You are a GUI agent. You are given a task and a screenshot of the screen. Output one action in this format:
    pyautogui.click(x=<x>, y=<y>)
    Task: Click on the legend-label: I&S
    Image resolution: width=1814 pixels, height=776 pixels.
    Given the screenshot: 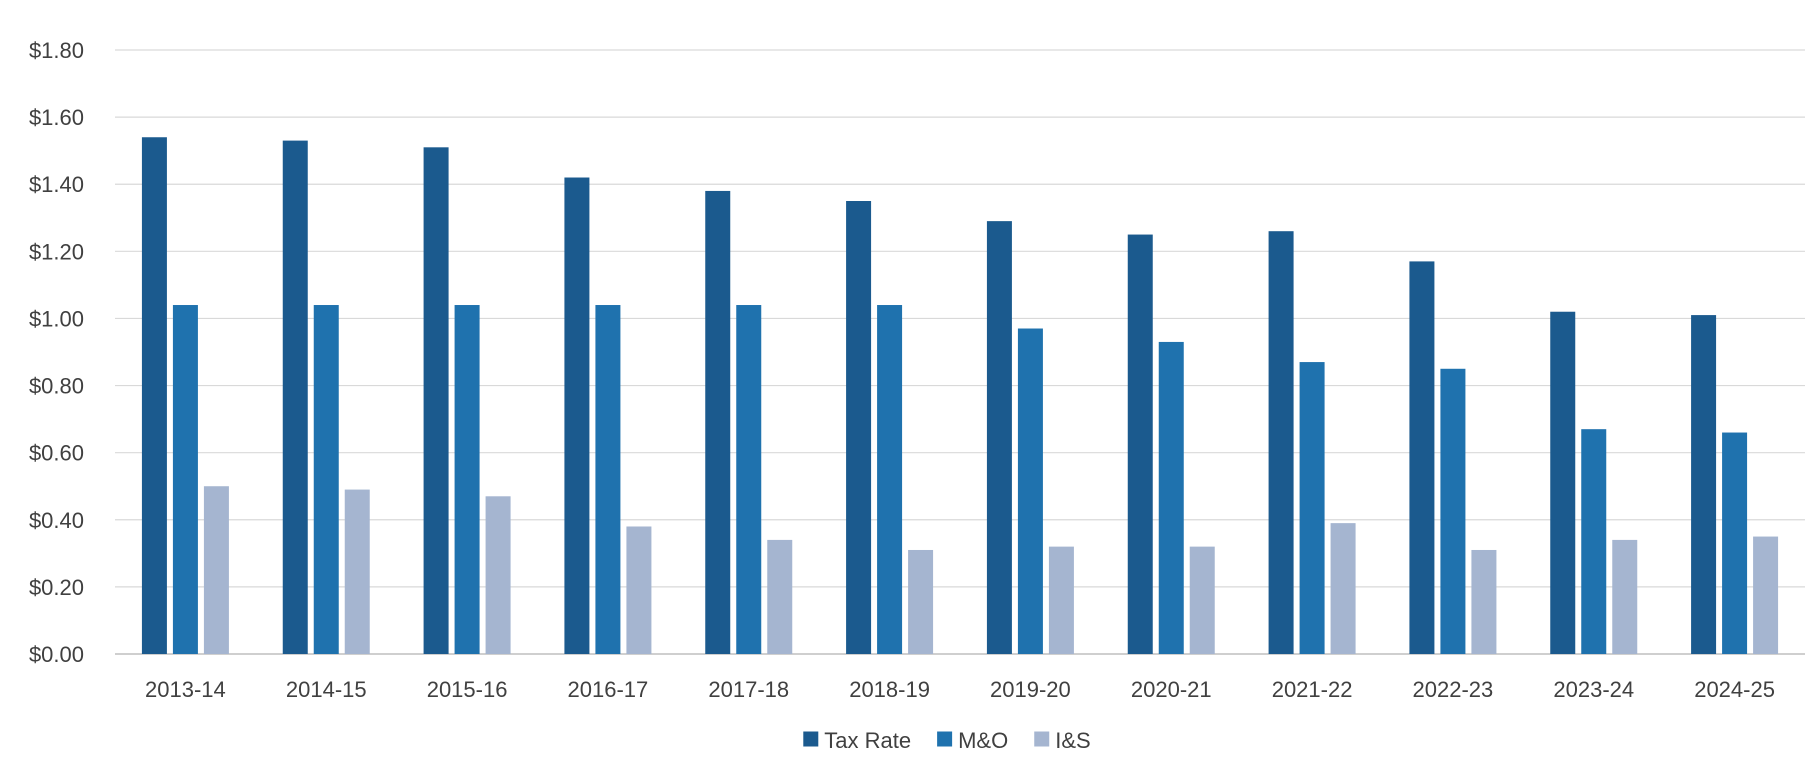 What is the action you would take?
    pyautogui.click(x=1072, y=740)
    